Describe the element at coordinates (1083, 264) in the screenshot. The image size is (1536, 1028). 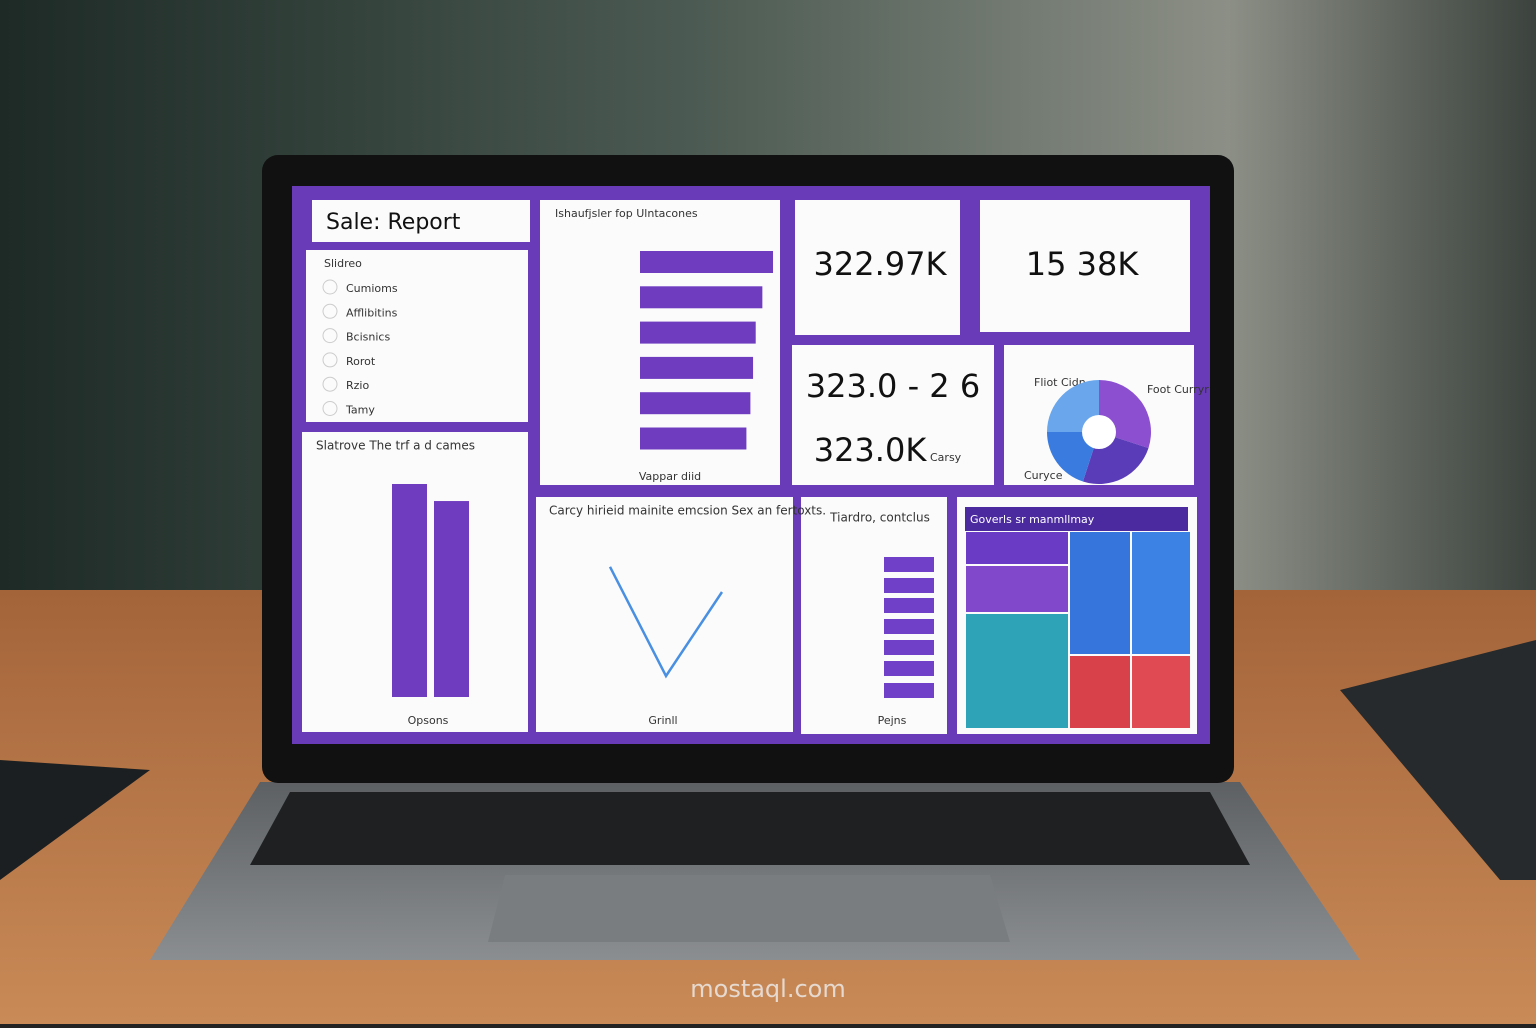
I see `kpi: 15 38K` at that location.